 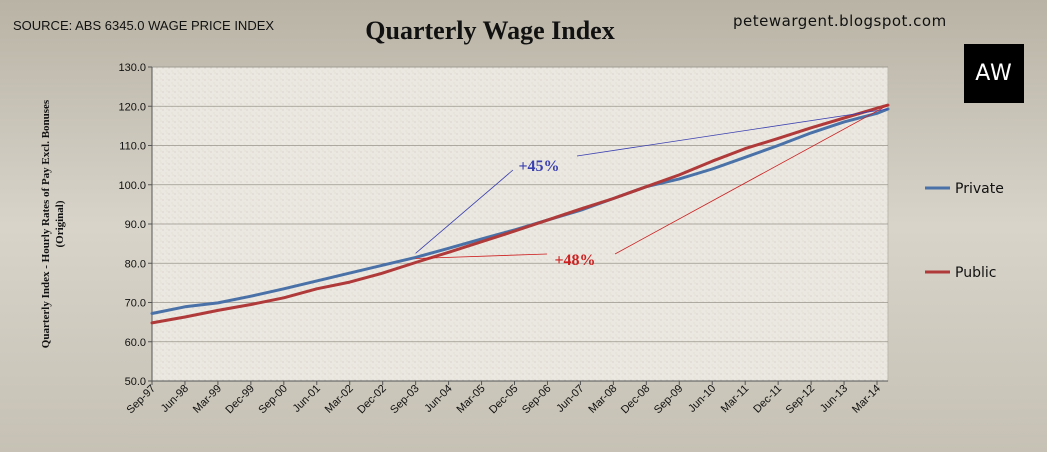 I want to click on x-tick-label: Mar-02, so click(x=339, y=399).